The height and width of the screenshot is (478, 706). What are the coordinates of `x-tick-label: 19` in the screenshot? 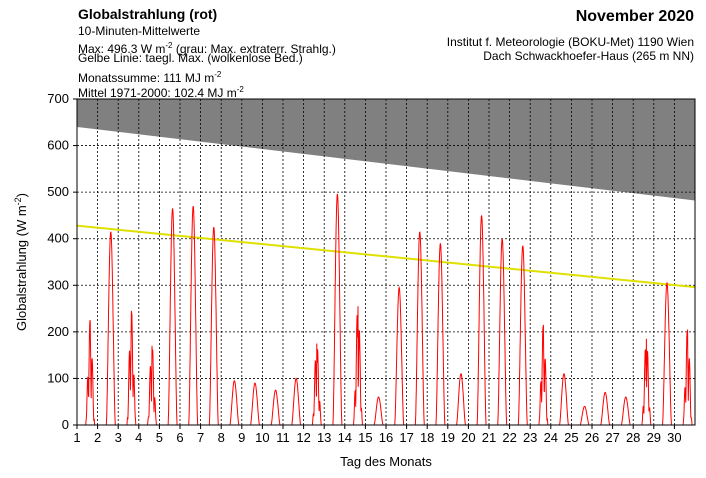 It's located at (448, 437).